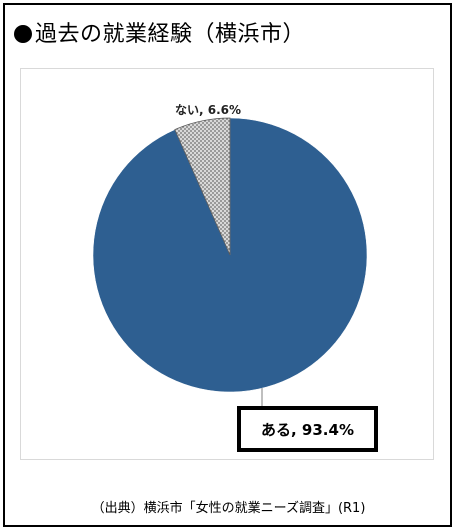 This screenshot has height=531, width=457. Describe the element at coordinates (23, 34) in the screenshot. I see `bullet-icon` at that location.